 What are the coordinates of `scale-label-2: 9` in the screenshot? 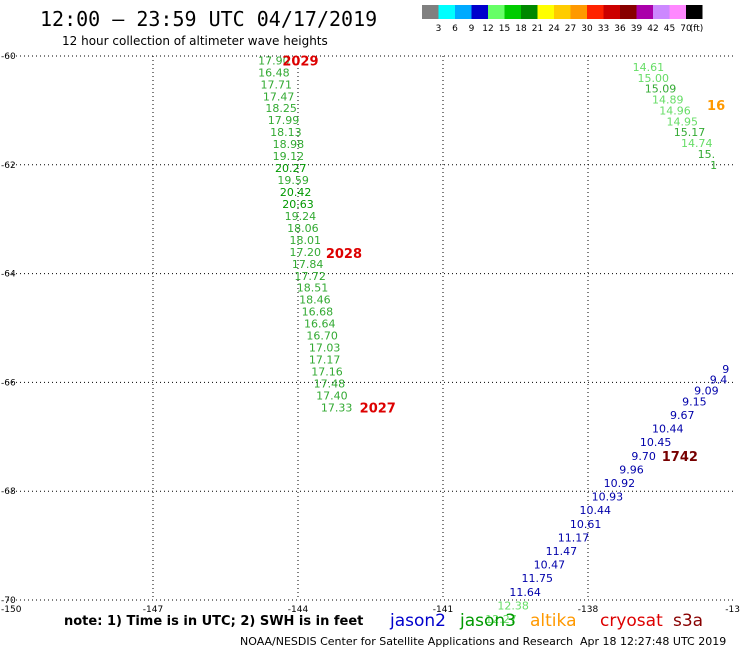 It's located at (472, 29).